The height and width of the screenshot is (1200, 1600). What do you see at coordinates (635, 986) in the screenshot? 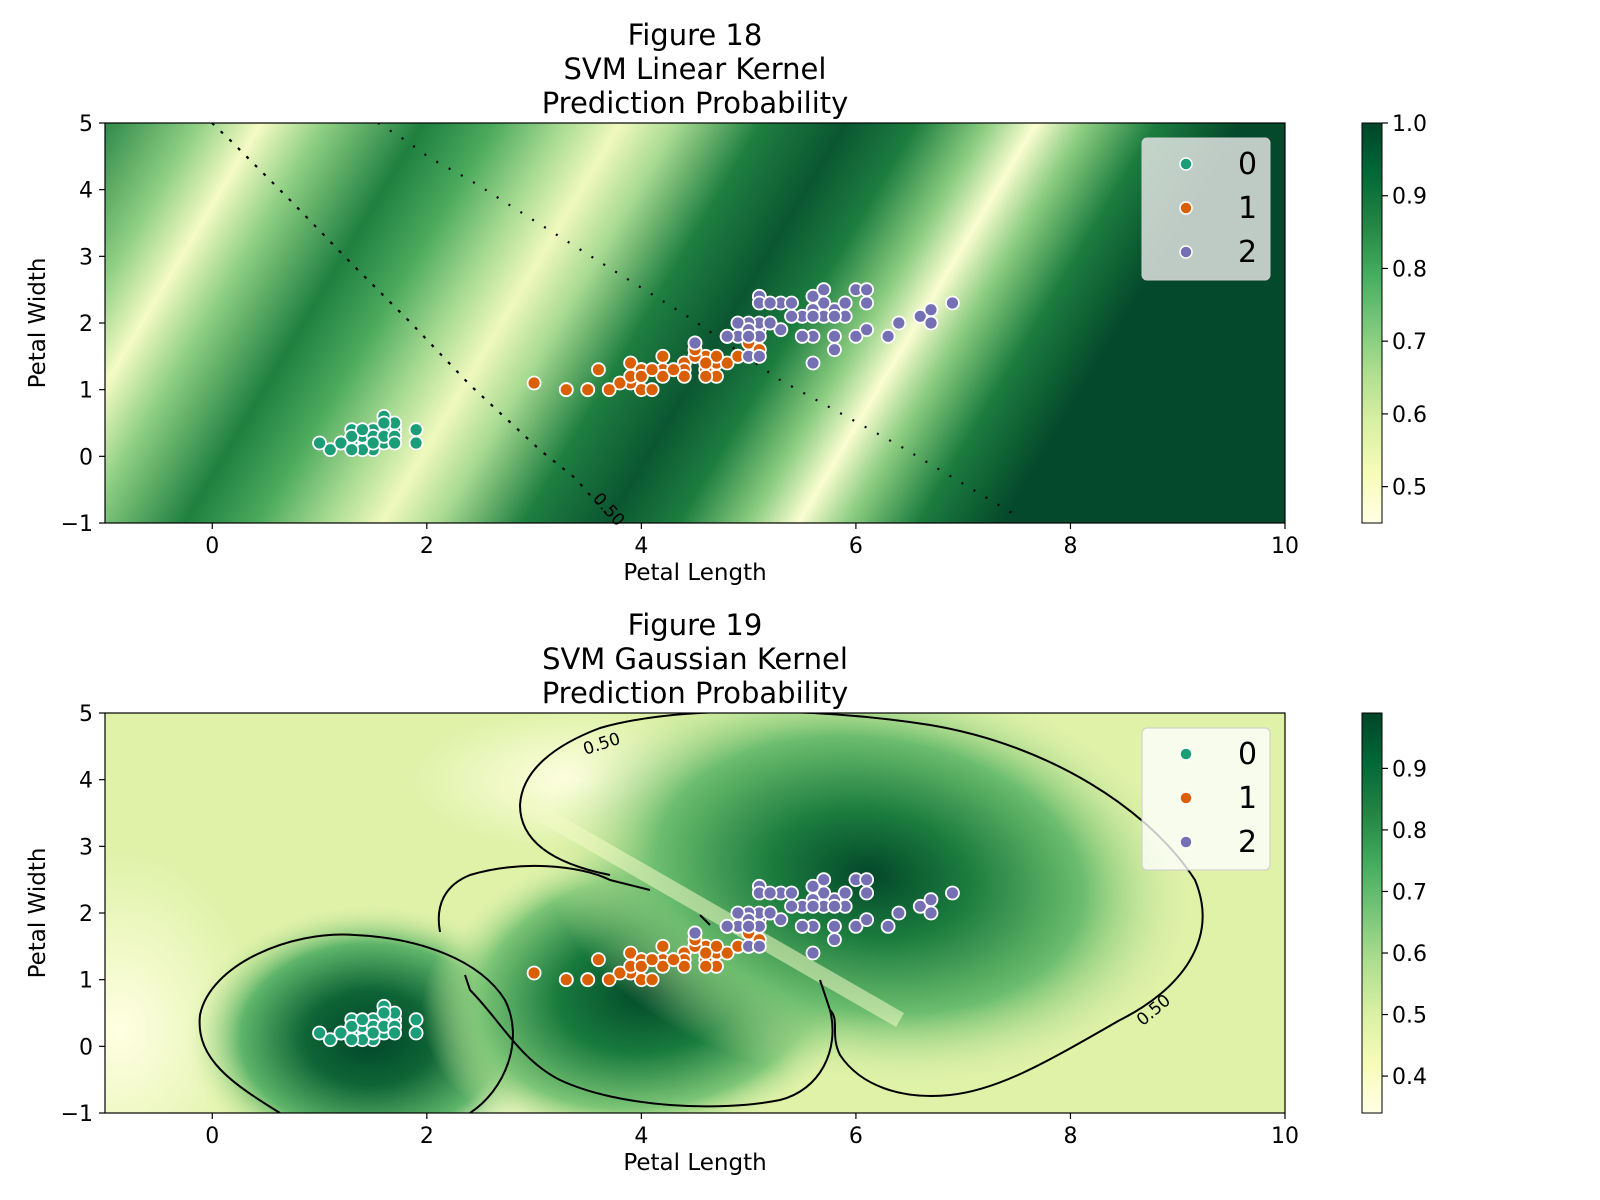
I see `contour-line` at bounding box center [635, 986].